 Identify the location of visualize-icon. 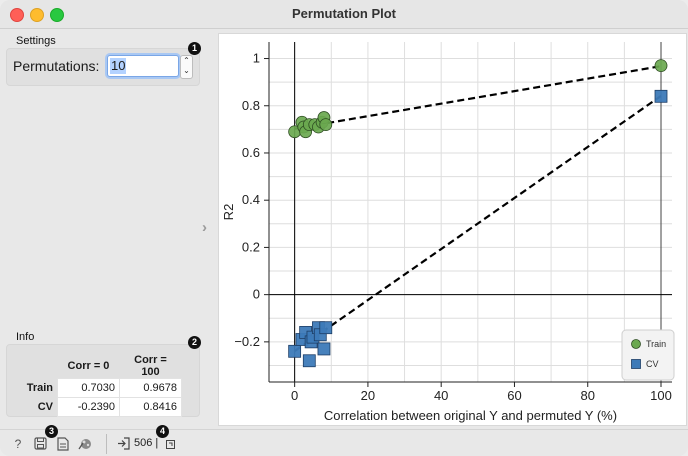
(85, 444).